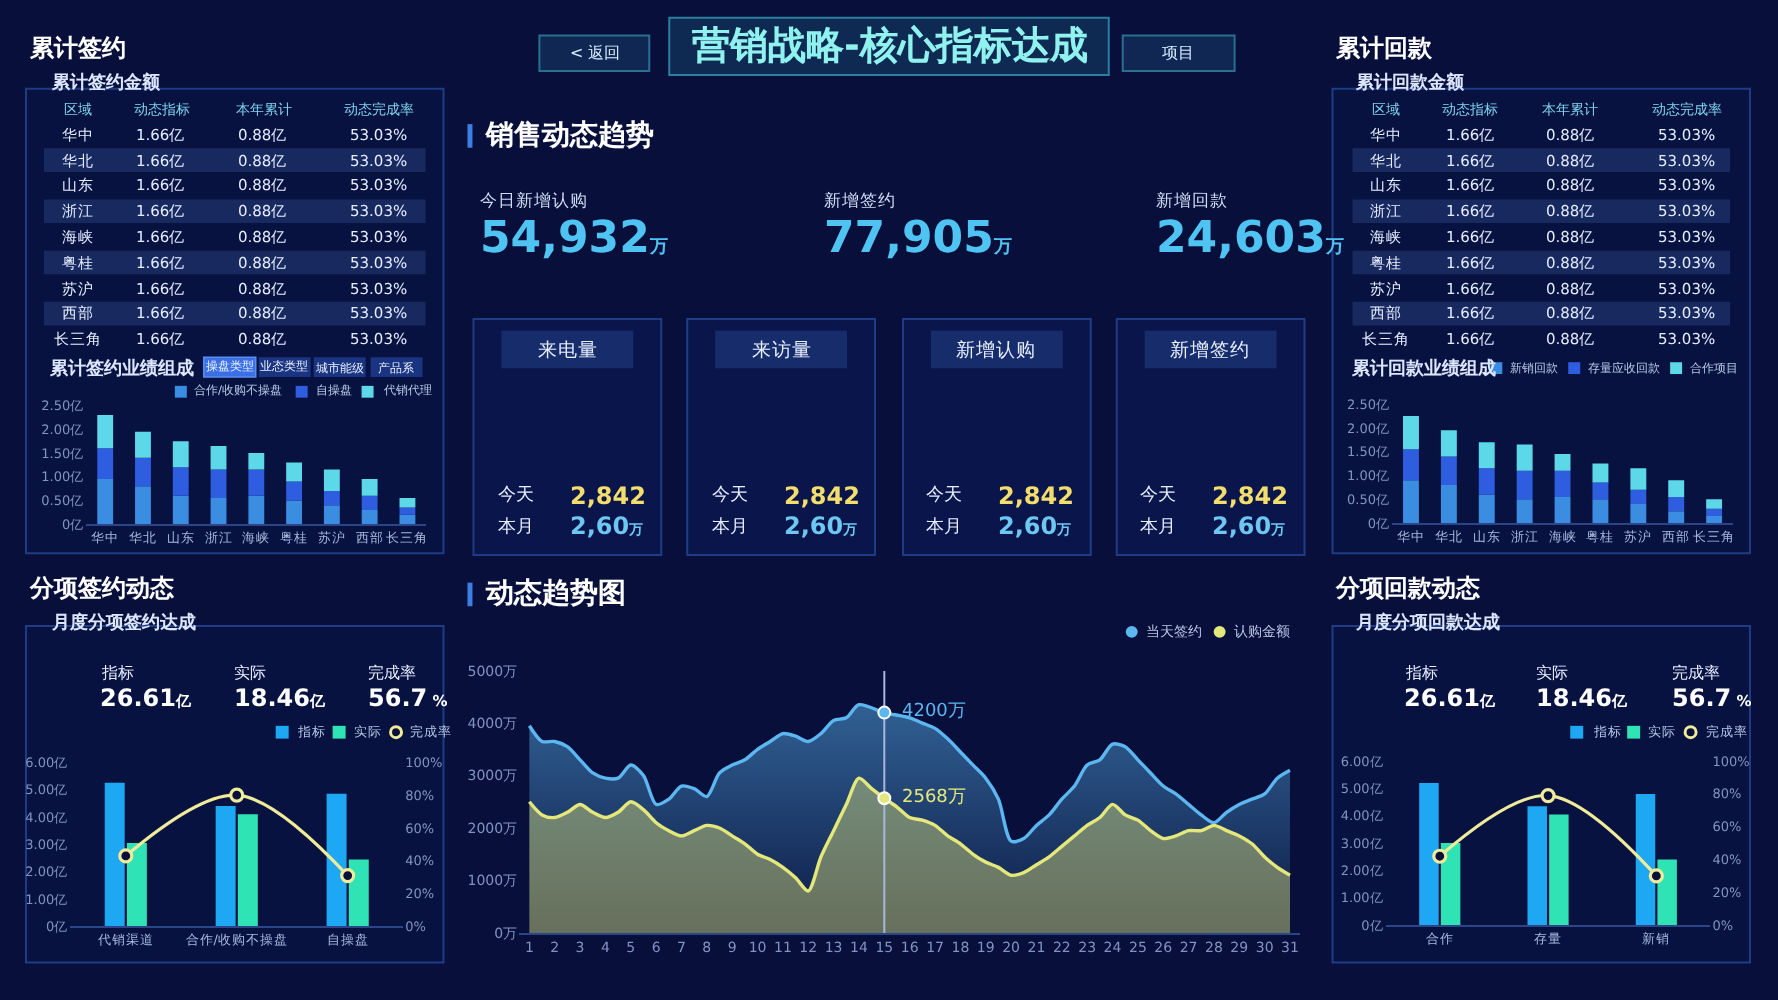  Describe the element at coordinates (1178, 53) in the screenshot. I see `text: 项目` at that location.